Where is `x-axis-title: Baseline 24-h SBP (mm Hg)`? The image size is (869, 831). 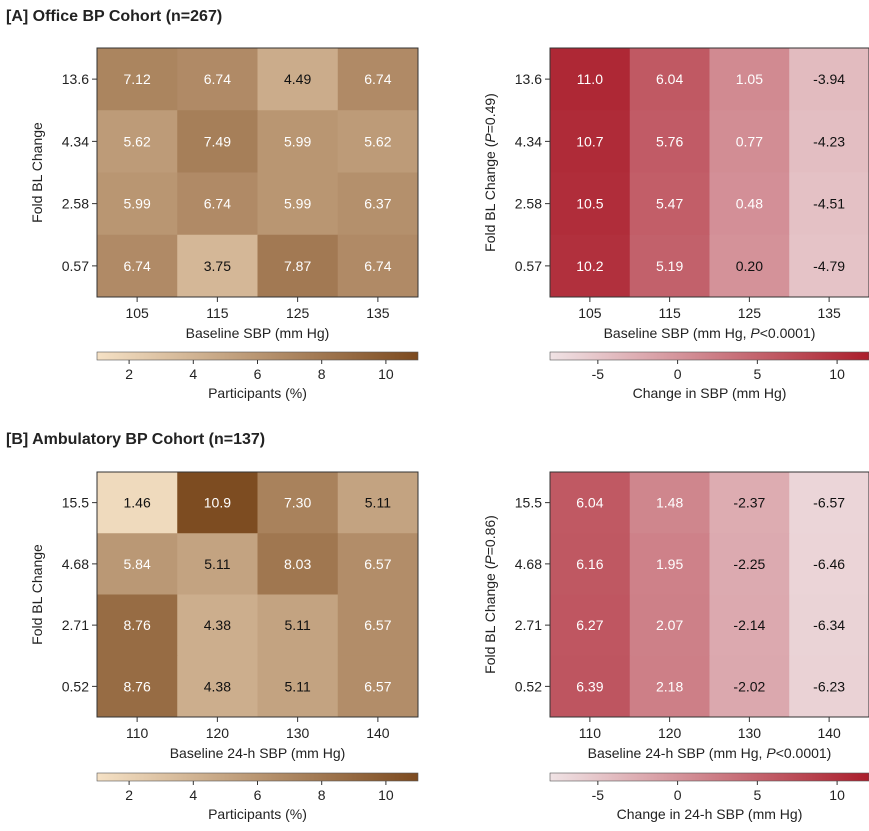
x-axis-title: Baseline 24-h SBP (mm Hg) is located at coordinates (258, 753).